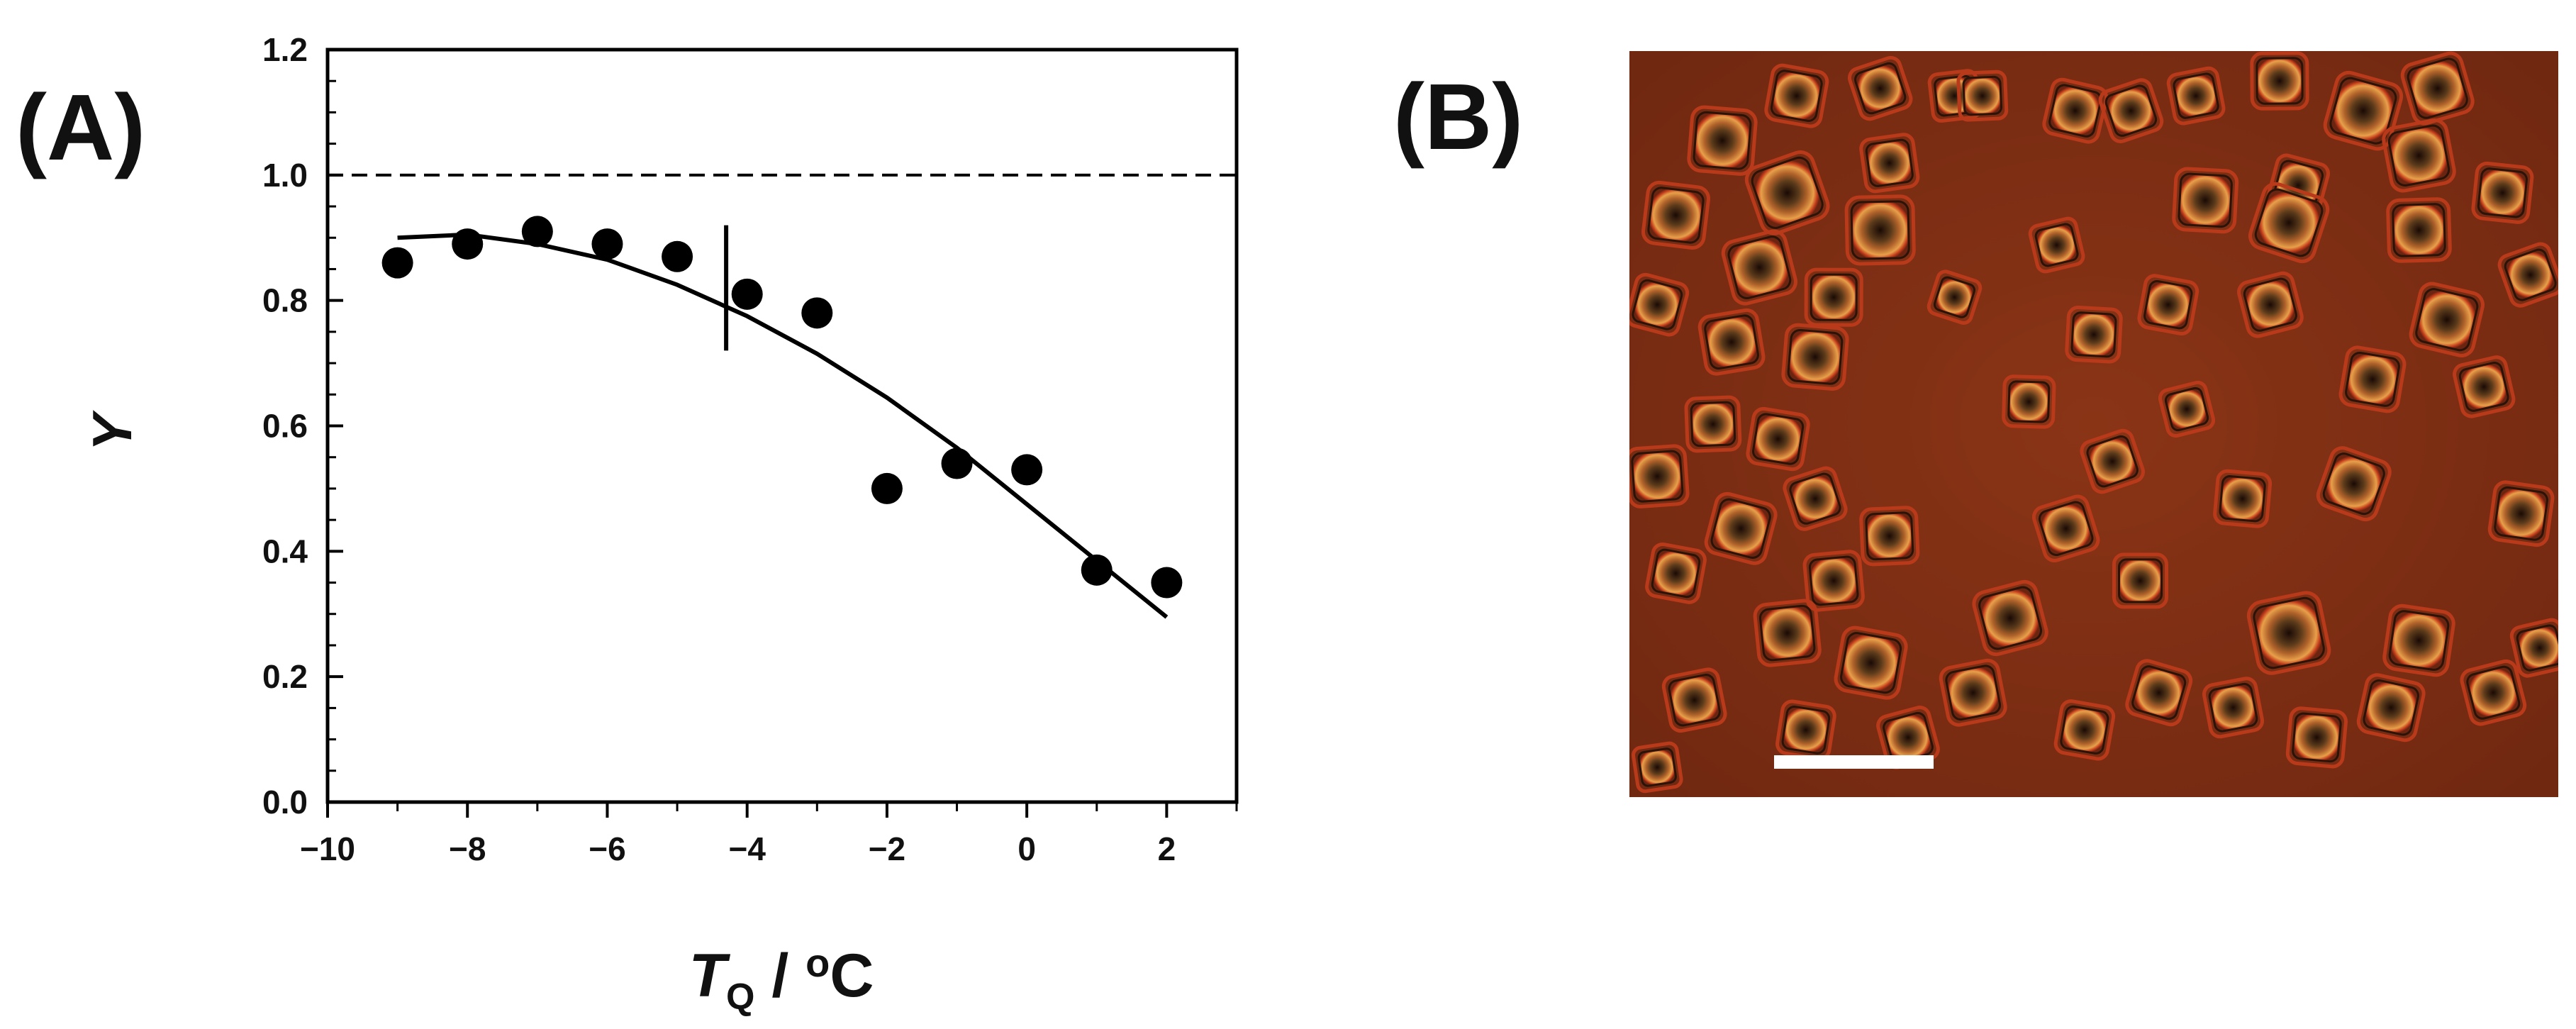 The height and width of the screenshot is (1029, 2576). Describe the element at coordinates (285, 802) in the screenshot. I see `y-tick-label: 0.0` at that location.